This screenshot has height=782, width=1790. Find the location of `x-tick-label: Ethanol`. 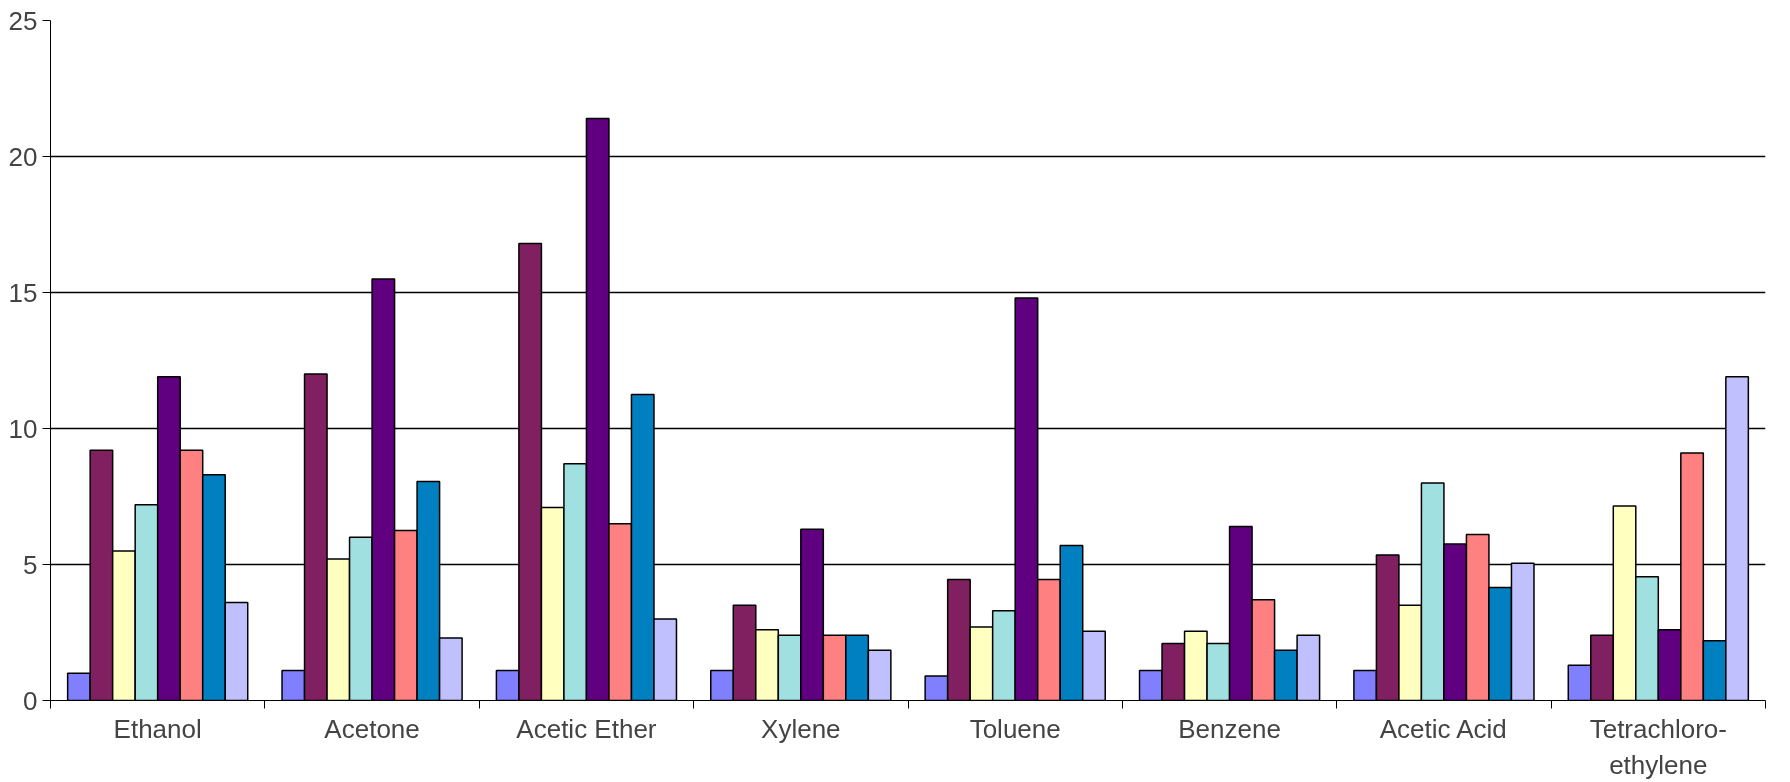

x-tick-label: Ethanol is located at coordinates (157, 728).